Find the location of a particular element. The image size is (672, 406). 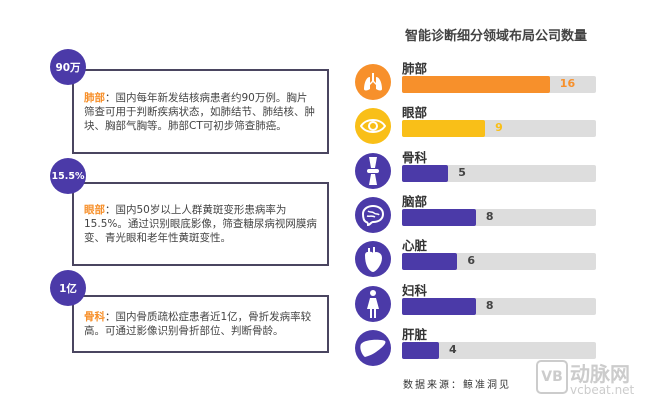

bar-row: 肺部 16 is located at coordinates (477, 82).